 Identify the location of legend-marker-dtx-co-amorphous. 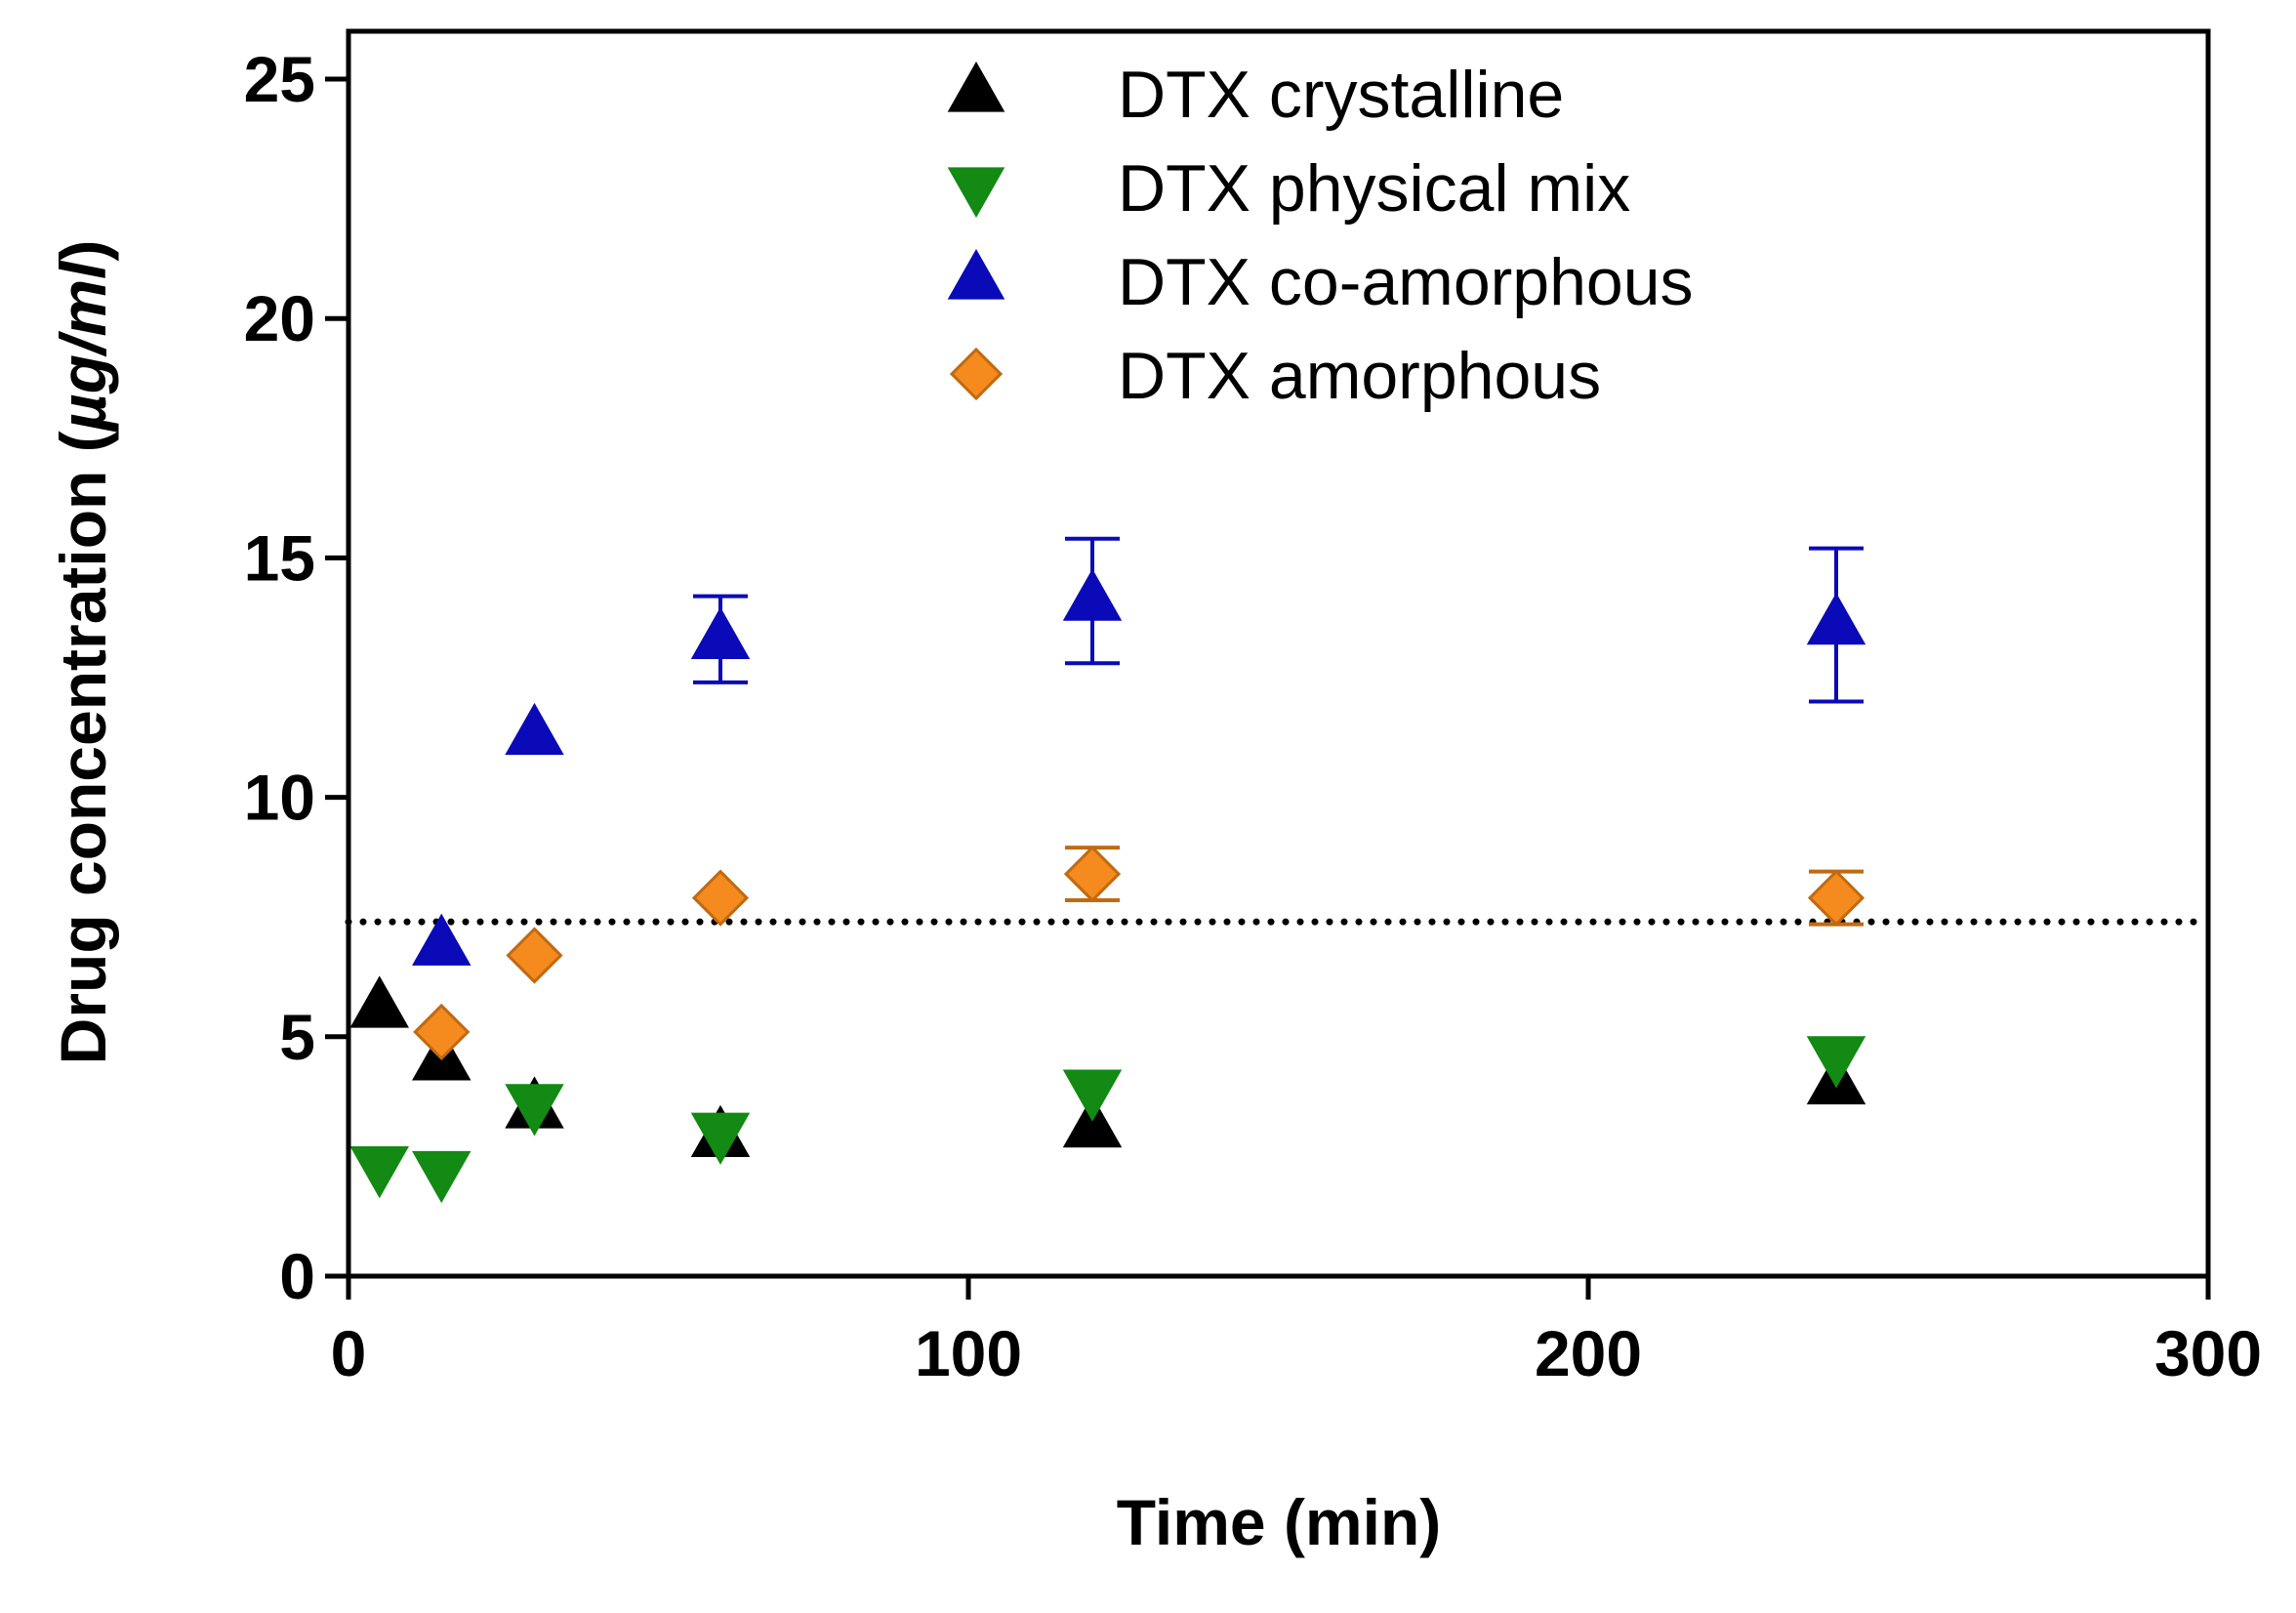
(976, 274).